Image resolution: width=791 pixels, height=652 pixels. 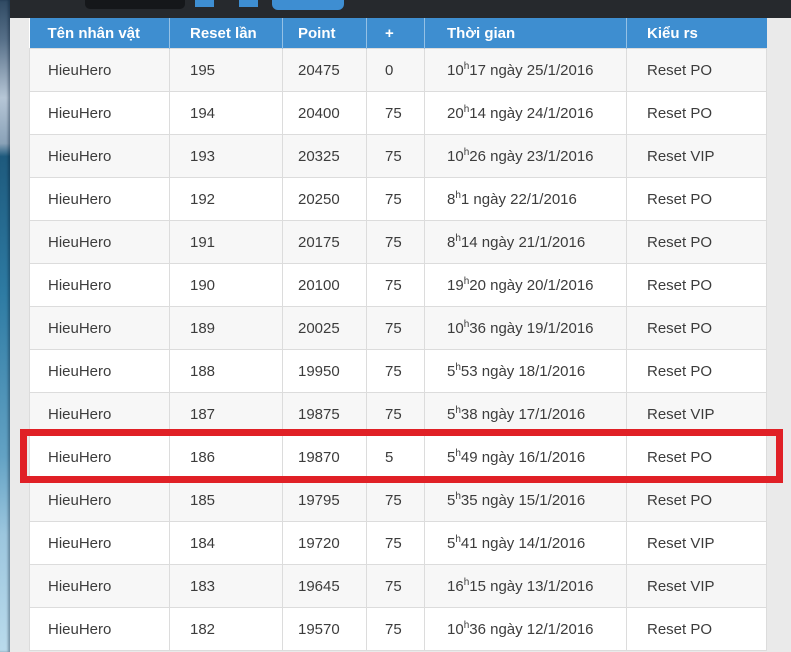 What do you see at coordinates (324, 70) in the screenshot?
I see `cell-point: 20475` at bounding box center [324, 70].